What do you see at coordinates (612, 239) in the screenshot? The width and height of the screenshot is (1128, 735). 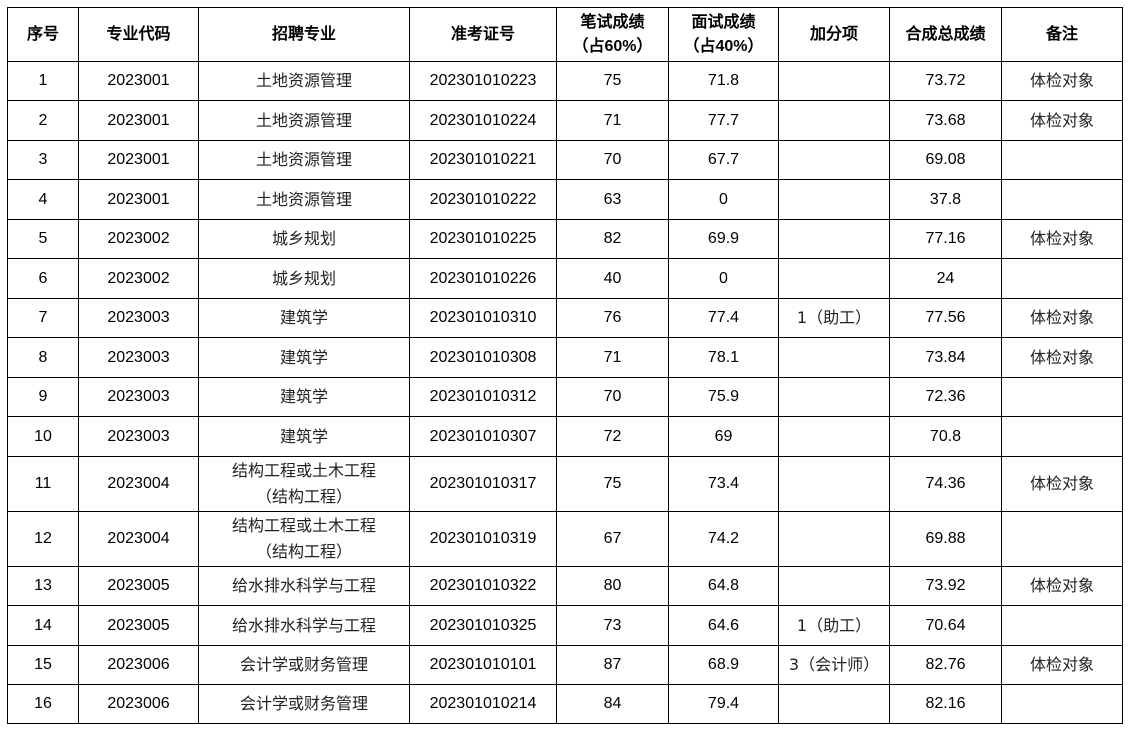 I see `written-score-cell: 82` at bounding box center [612, 239].